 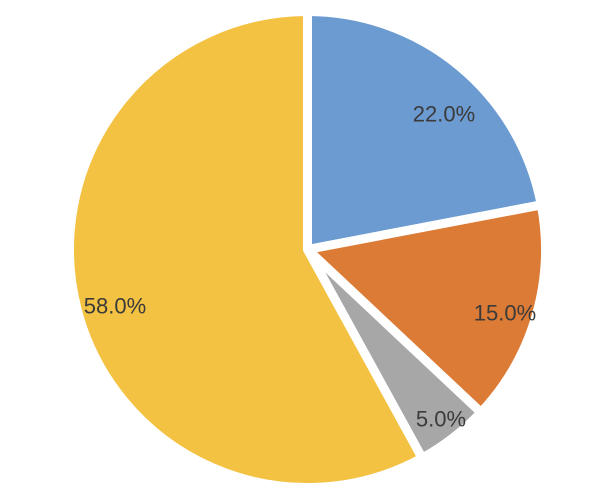 What do you see at coordinates (441, 419) in the screenshot?
I see `slice-label: 5.0%` at bounding box center [441, 419].